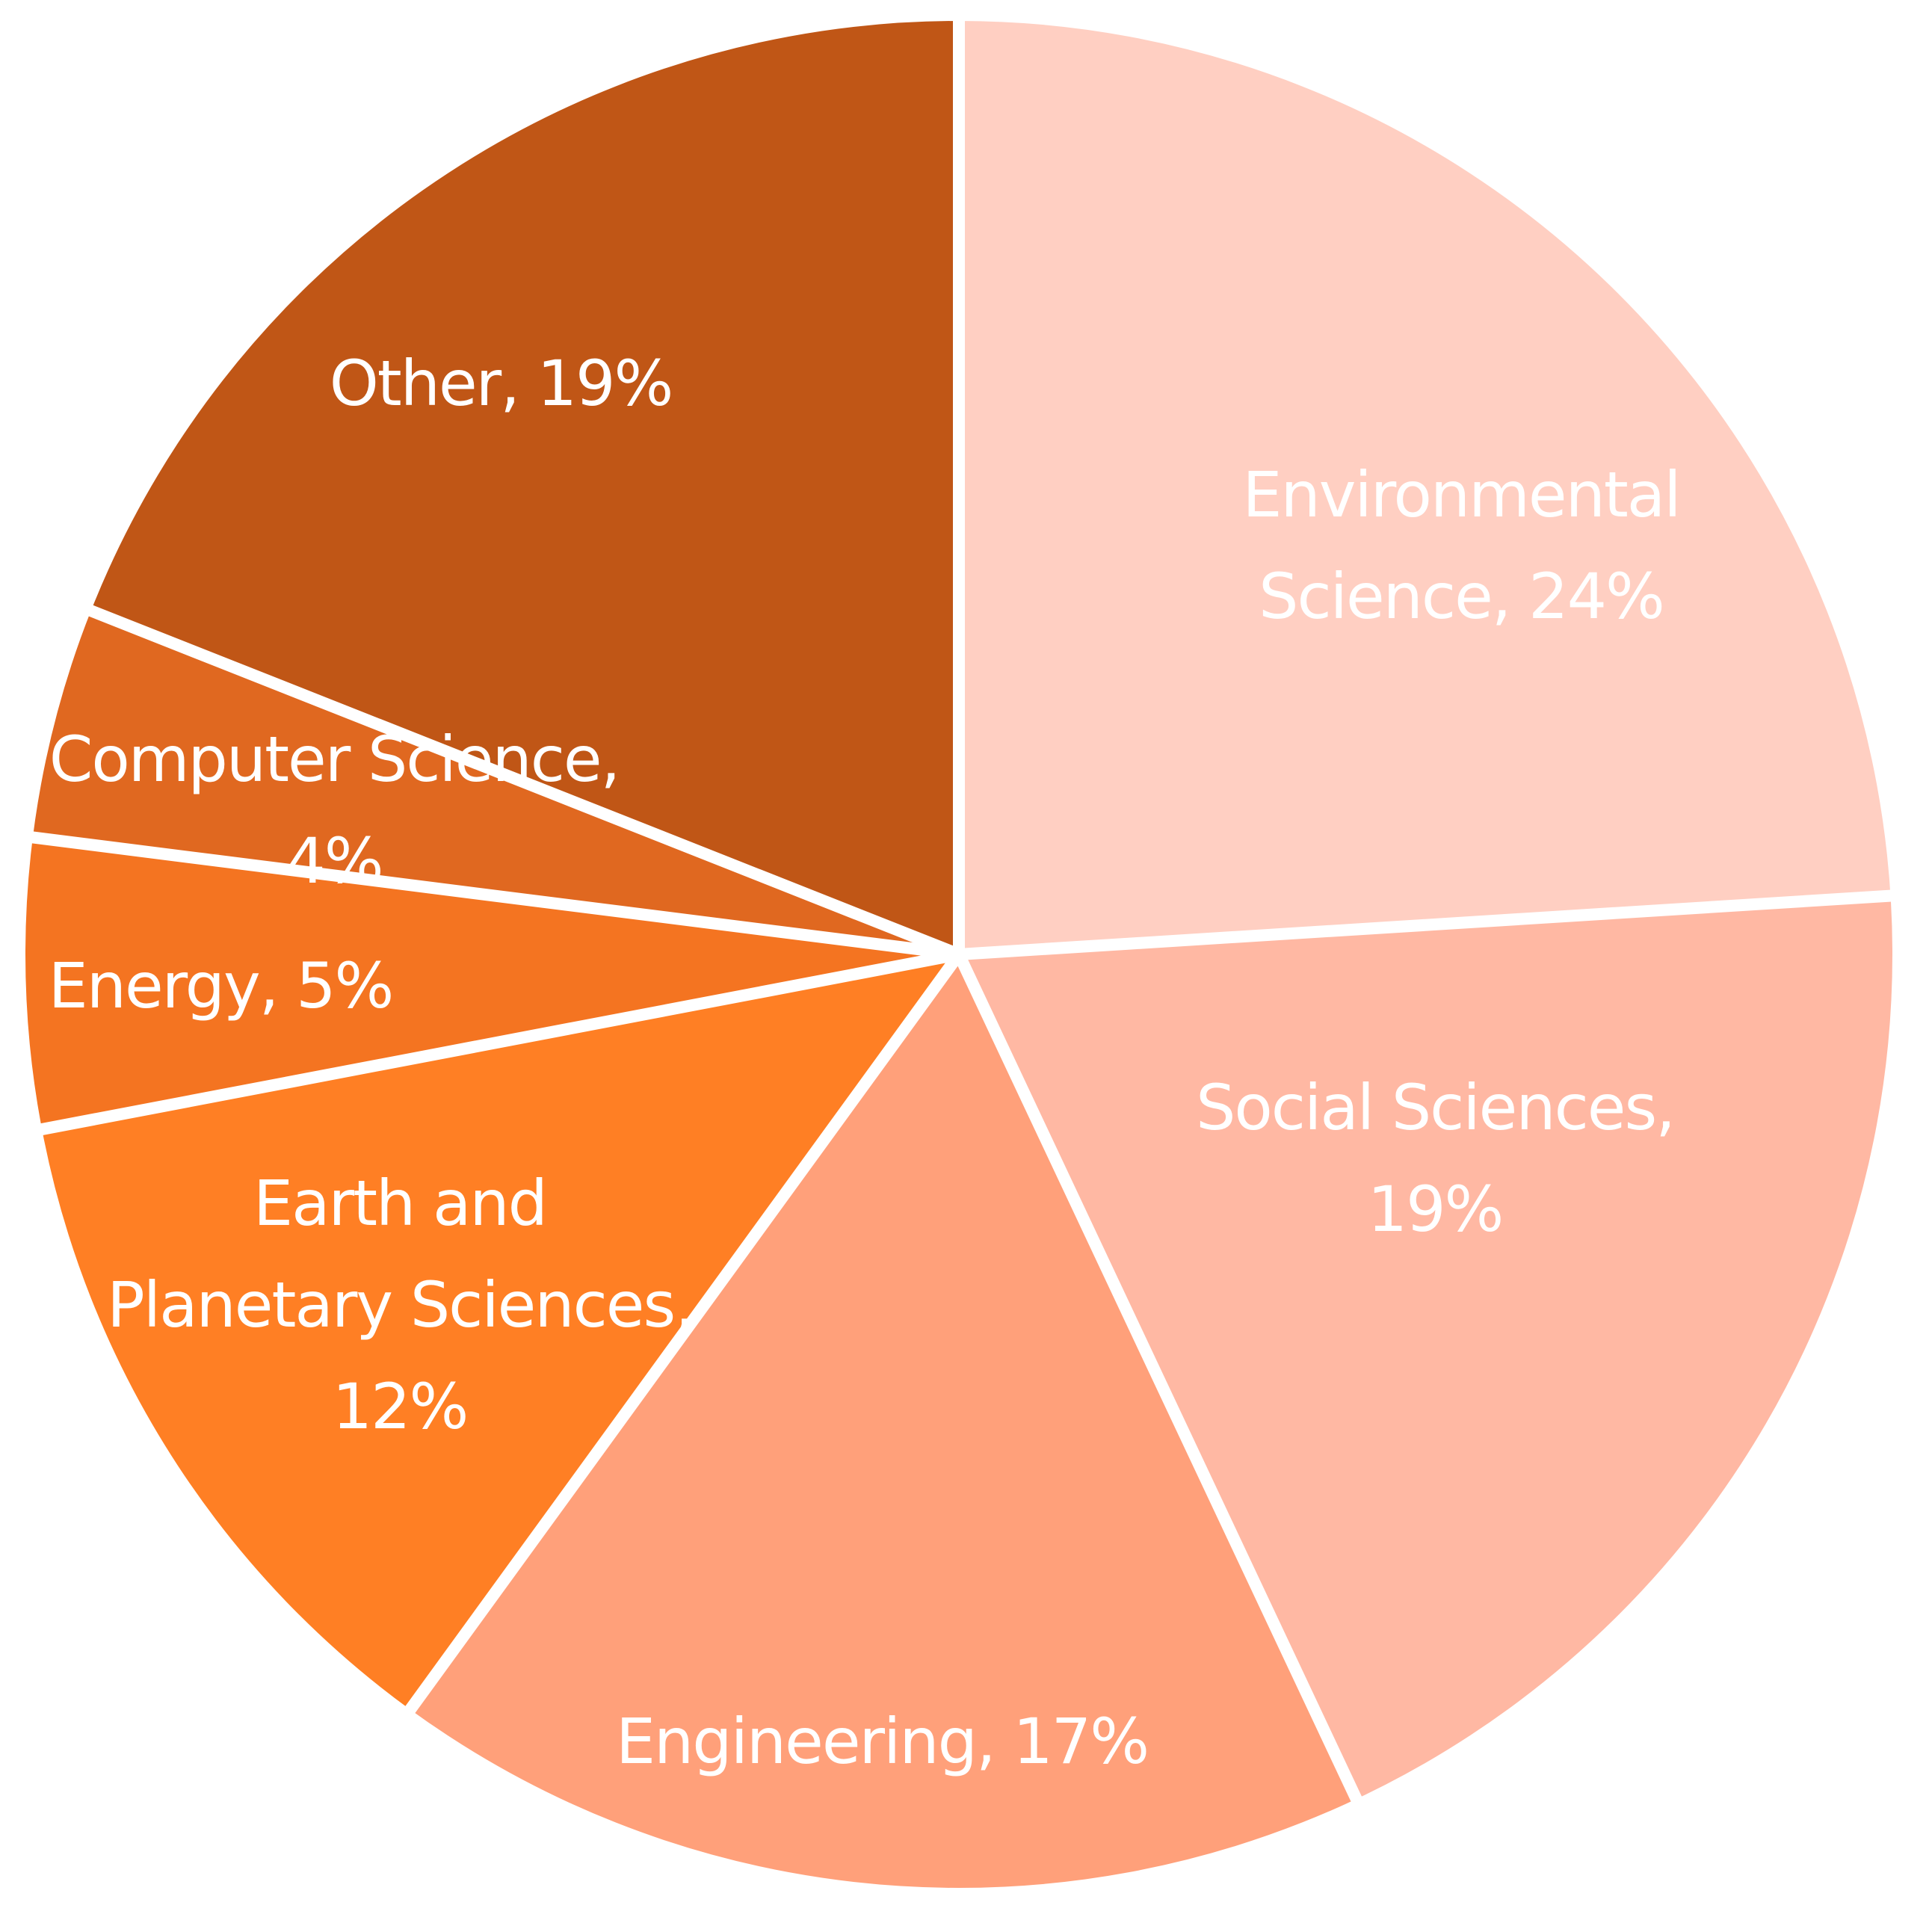  What do you see at coordinates (400, 1305) in the screenshot?
I see `label-earth-and-planetary-sciences: Earth and Planetary Sciences, 12%` at bounding box center [400, 1305].